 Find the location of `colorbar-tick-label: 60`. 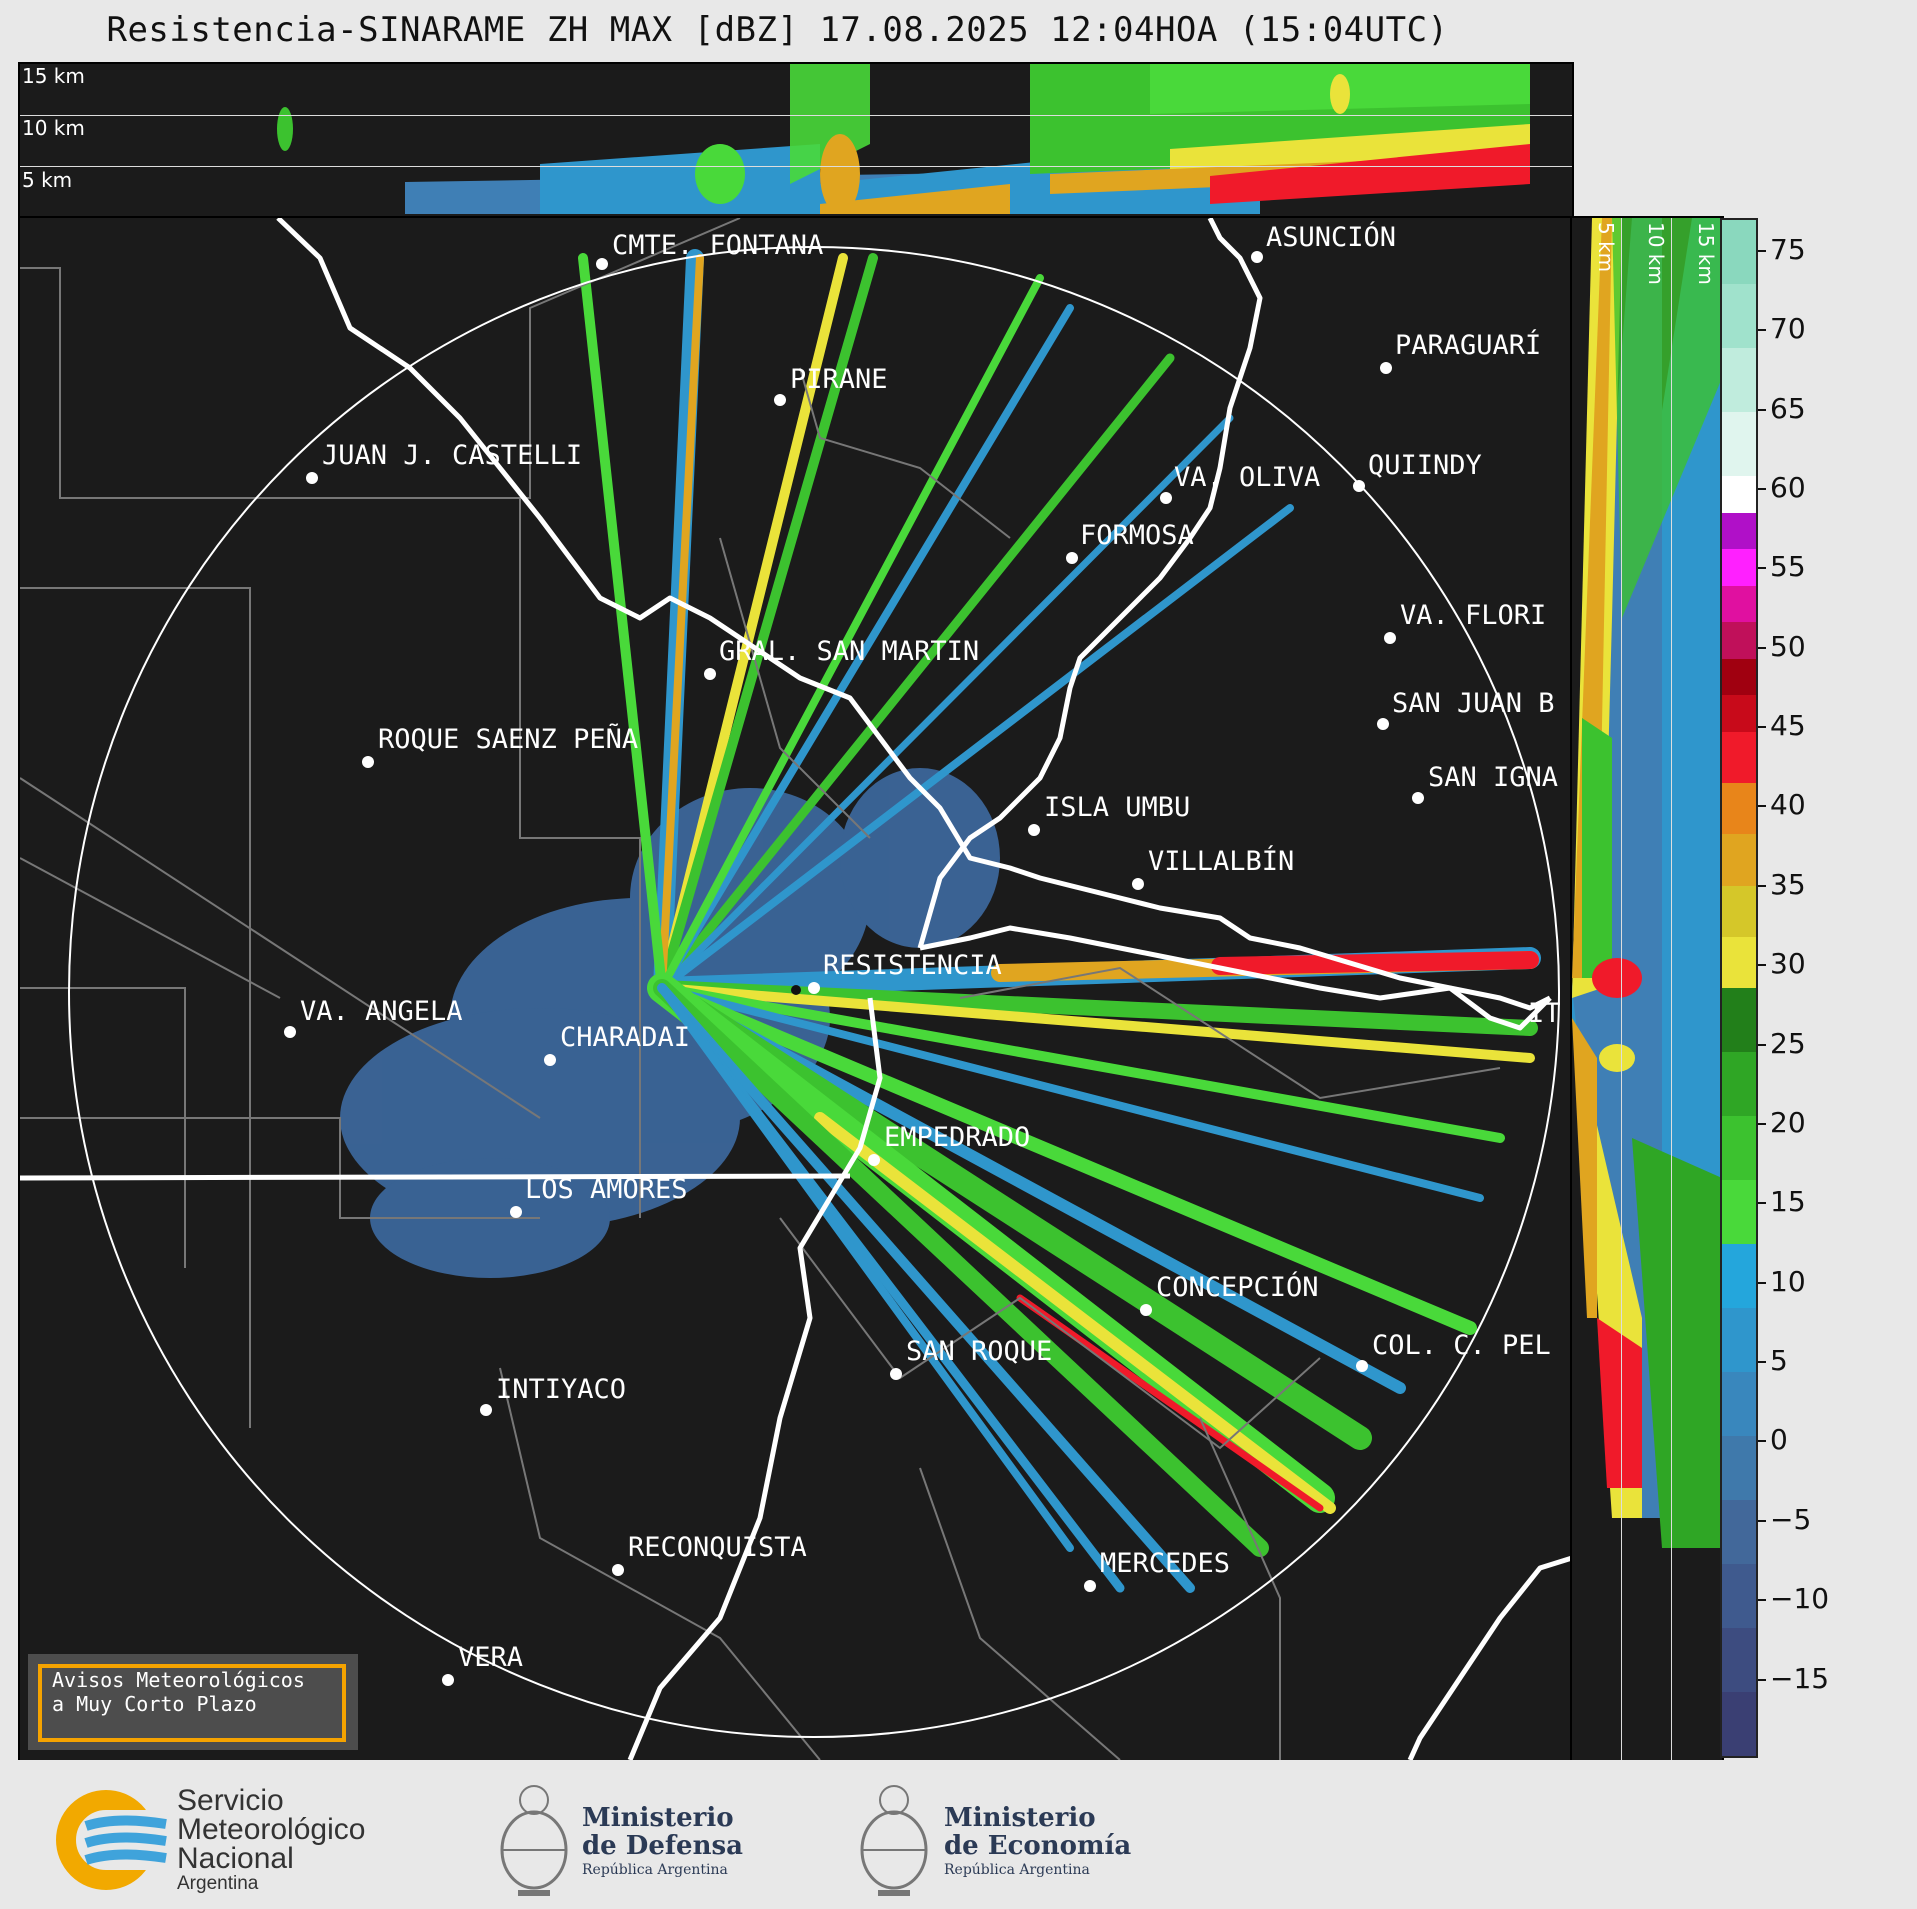

colorbar-tick-label: 60 is located at coordinates (1788, 487).